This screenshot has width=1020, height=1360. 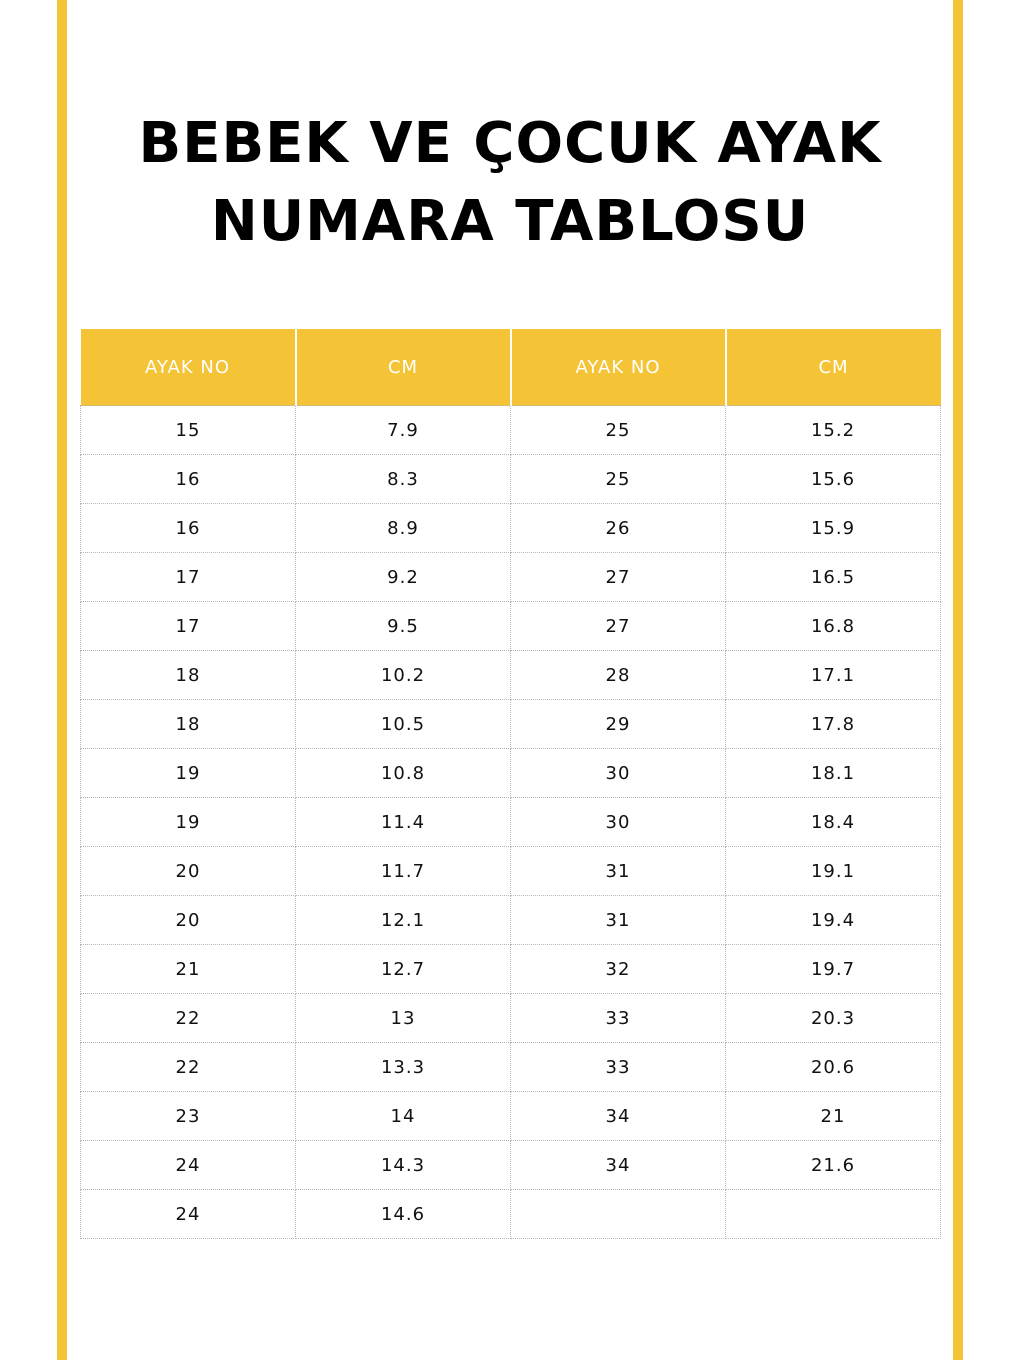 I want to click on table-row: 16 8.3 25 15.6, so click(x=510, y=479).